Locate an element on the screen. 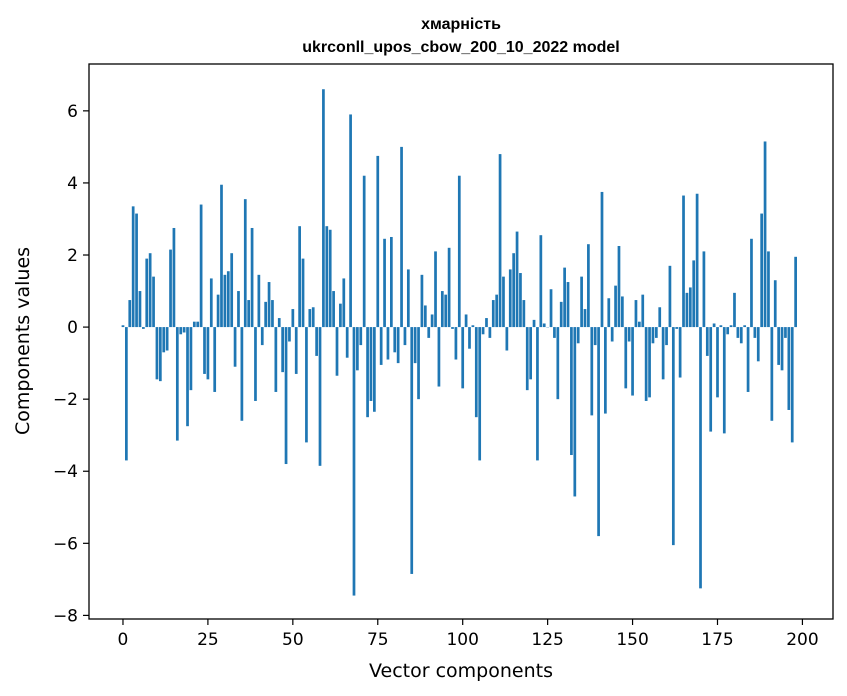 This screenshot has height=696, width=847. x-tick-label-75: 75 is located at coordinates (378, 640).